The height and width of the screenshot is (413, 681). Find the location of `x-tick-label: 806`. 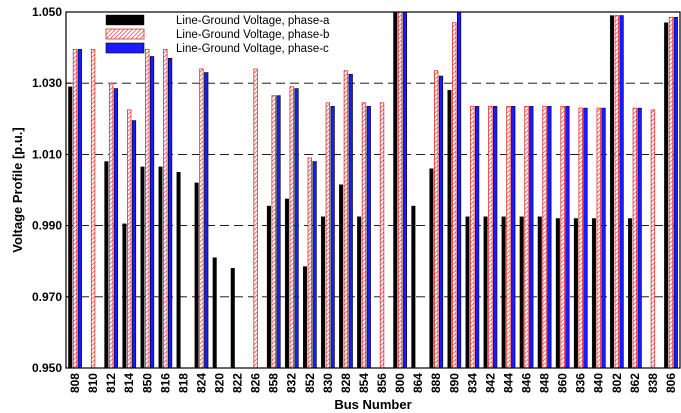

x-tick-label: 806 is located at coordinates (671, 383).